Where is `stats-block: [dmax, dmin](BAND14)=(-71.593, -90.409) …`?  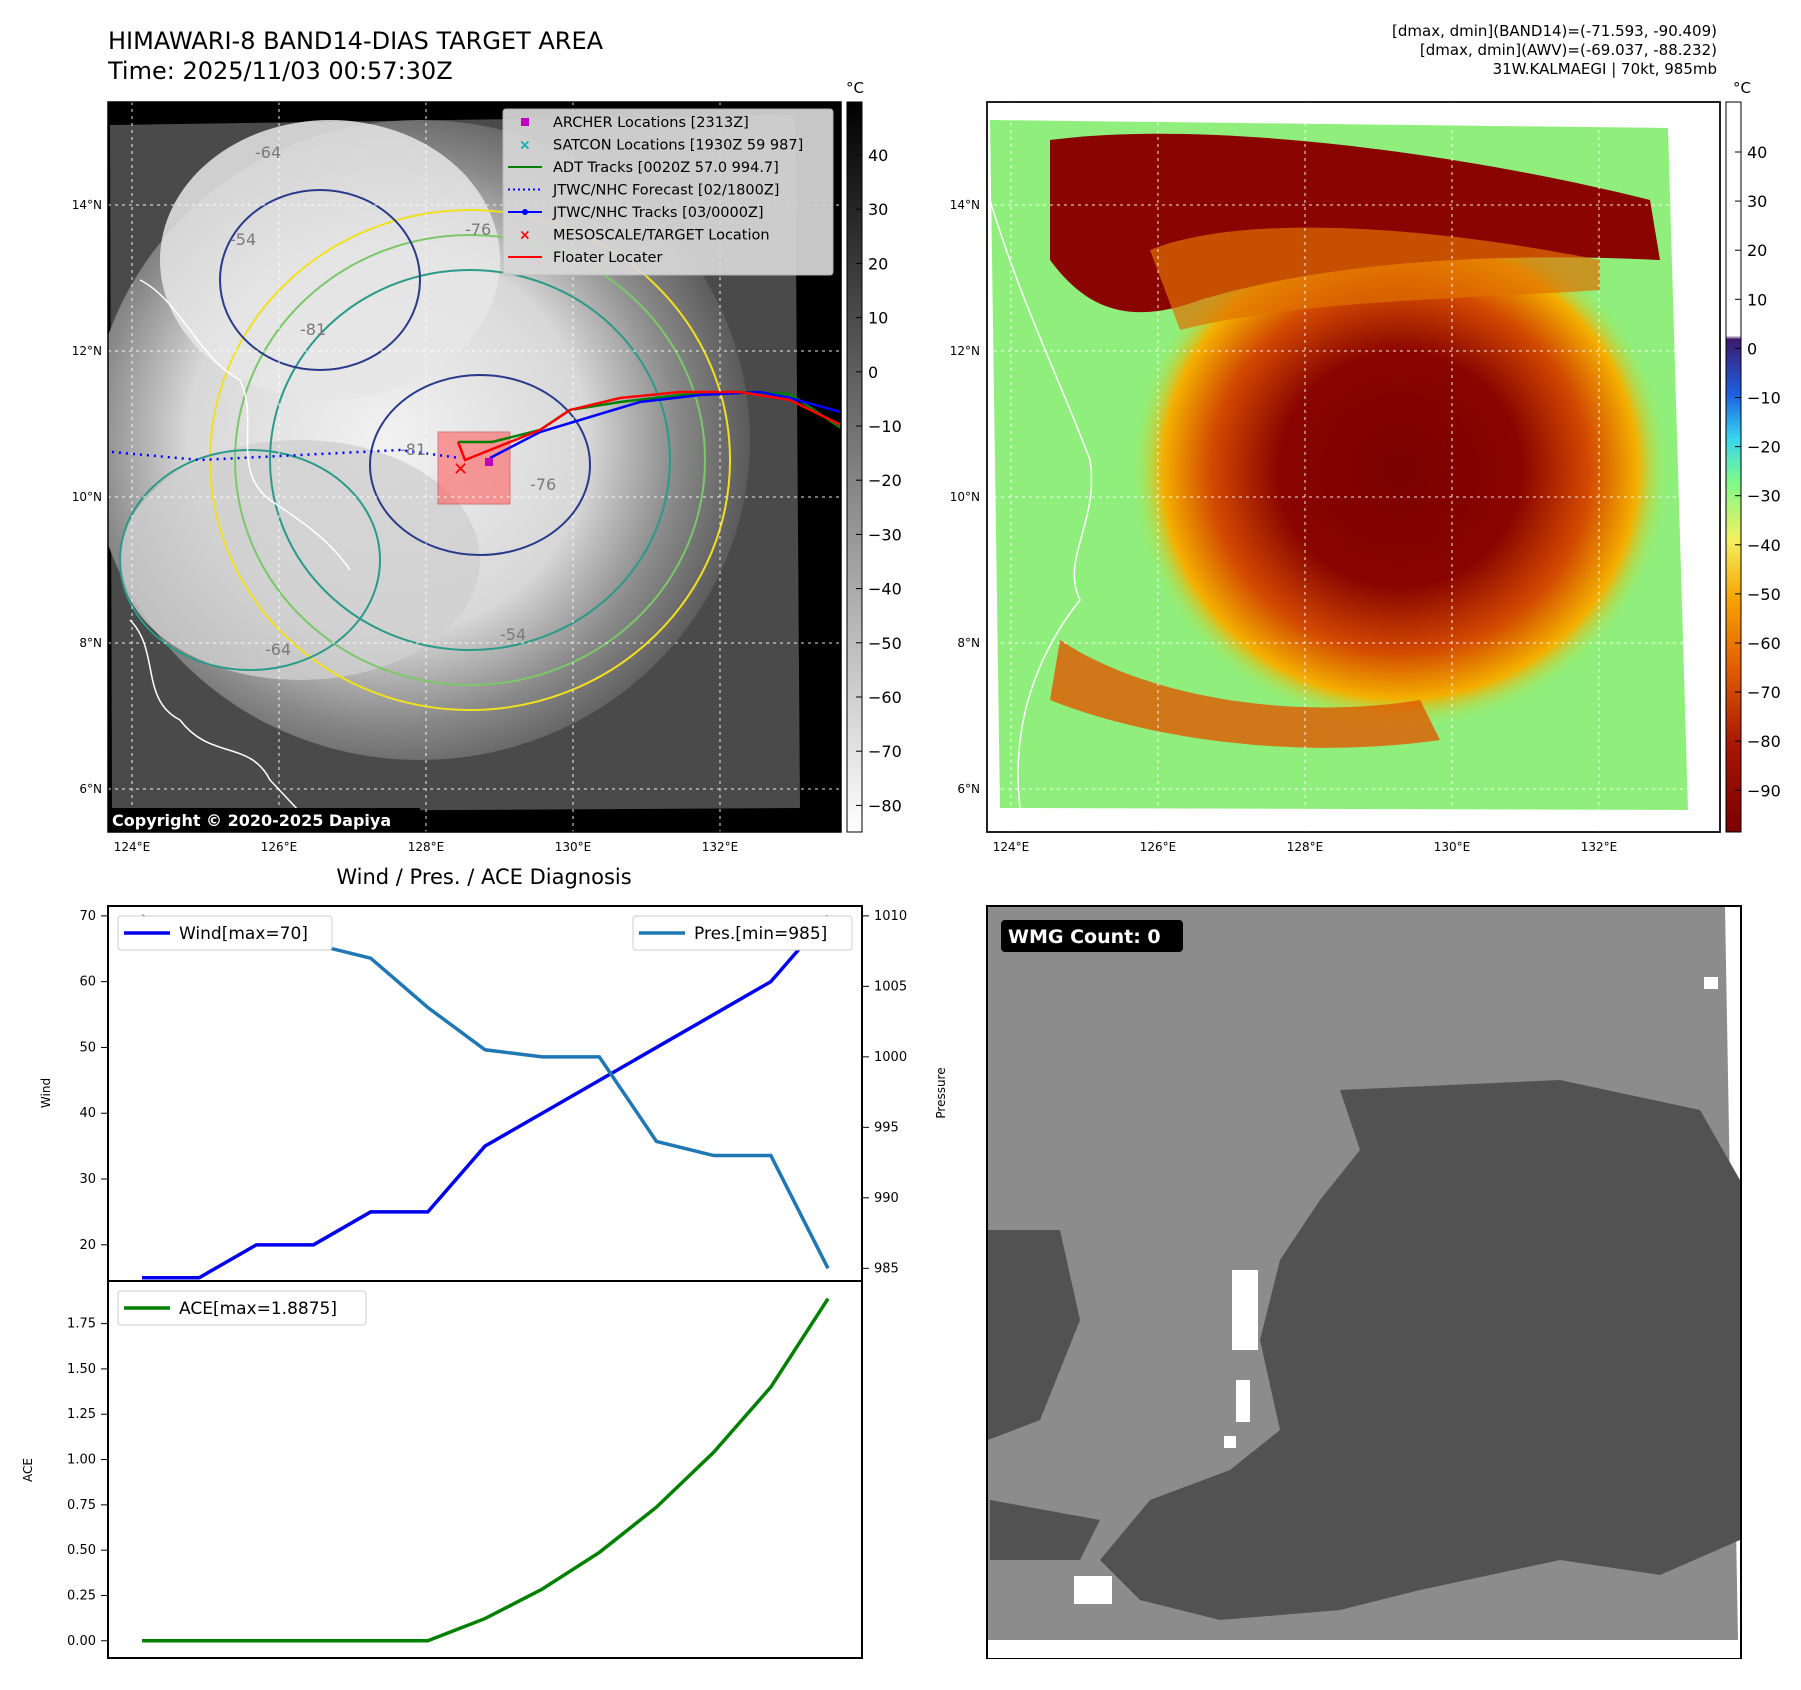 stats-block: [dmax, dmin](BAND14)=(-71.593, -90.409) … is located at coordinates (1554, 50).